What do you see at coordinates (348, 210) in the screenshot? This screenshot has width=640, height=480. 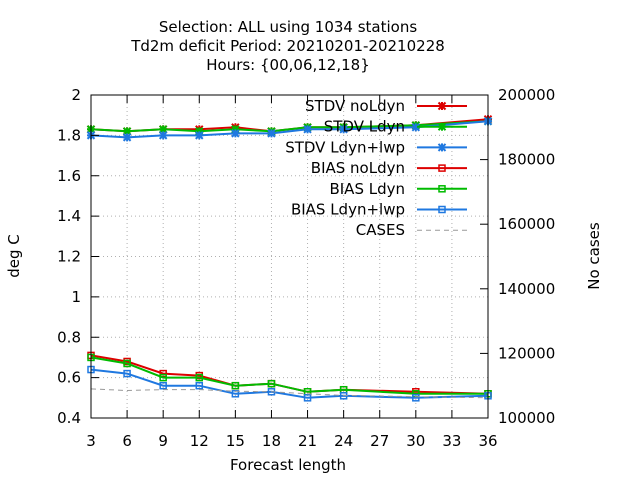 I see `legend-label: BIAS Ldyn+lwp` at bounding box center [348, 210].